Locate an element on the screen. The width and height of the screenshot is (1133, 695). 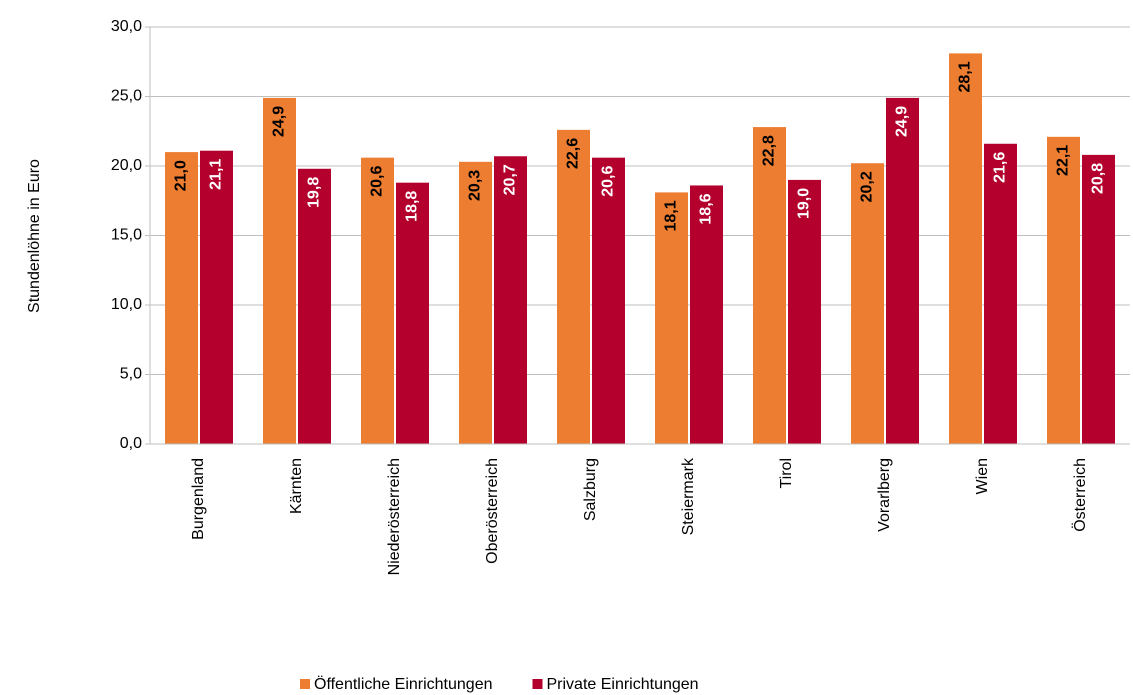
y-tick-label: 20,0 is located at coordinates (126, 165).